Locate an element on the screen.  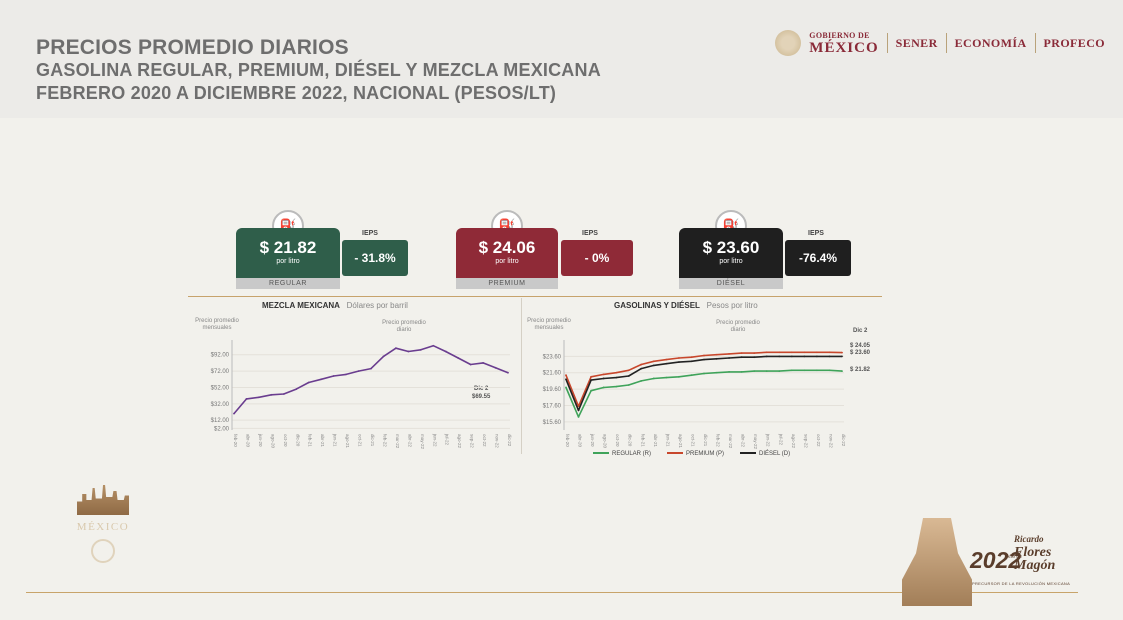
kpi-label: DIÉSEL is located at coordinates (731, 283).